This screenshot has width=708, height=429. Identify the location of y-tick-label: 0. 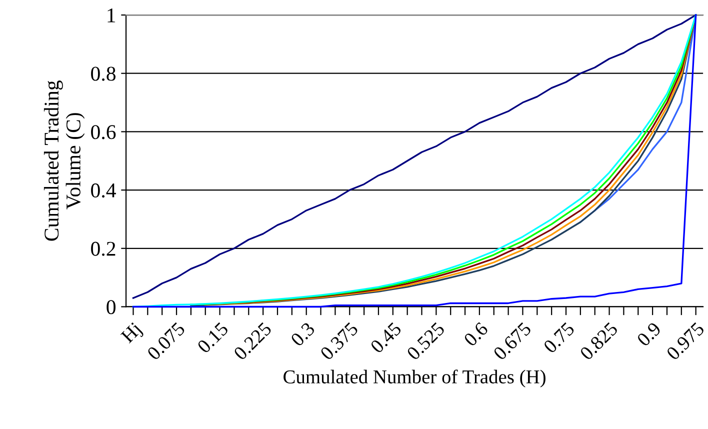
(111, 307).